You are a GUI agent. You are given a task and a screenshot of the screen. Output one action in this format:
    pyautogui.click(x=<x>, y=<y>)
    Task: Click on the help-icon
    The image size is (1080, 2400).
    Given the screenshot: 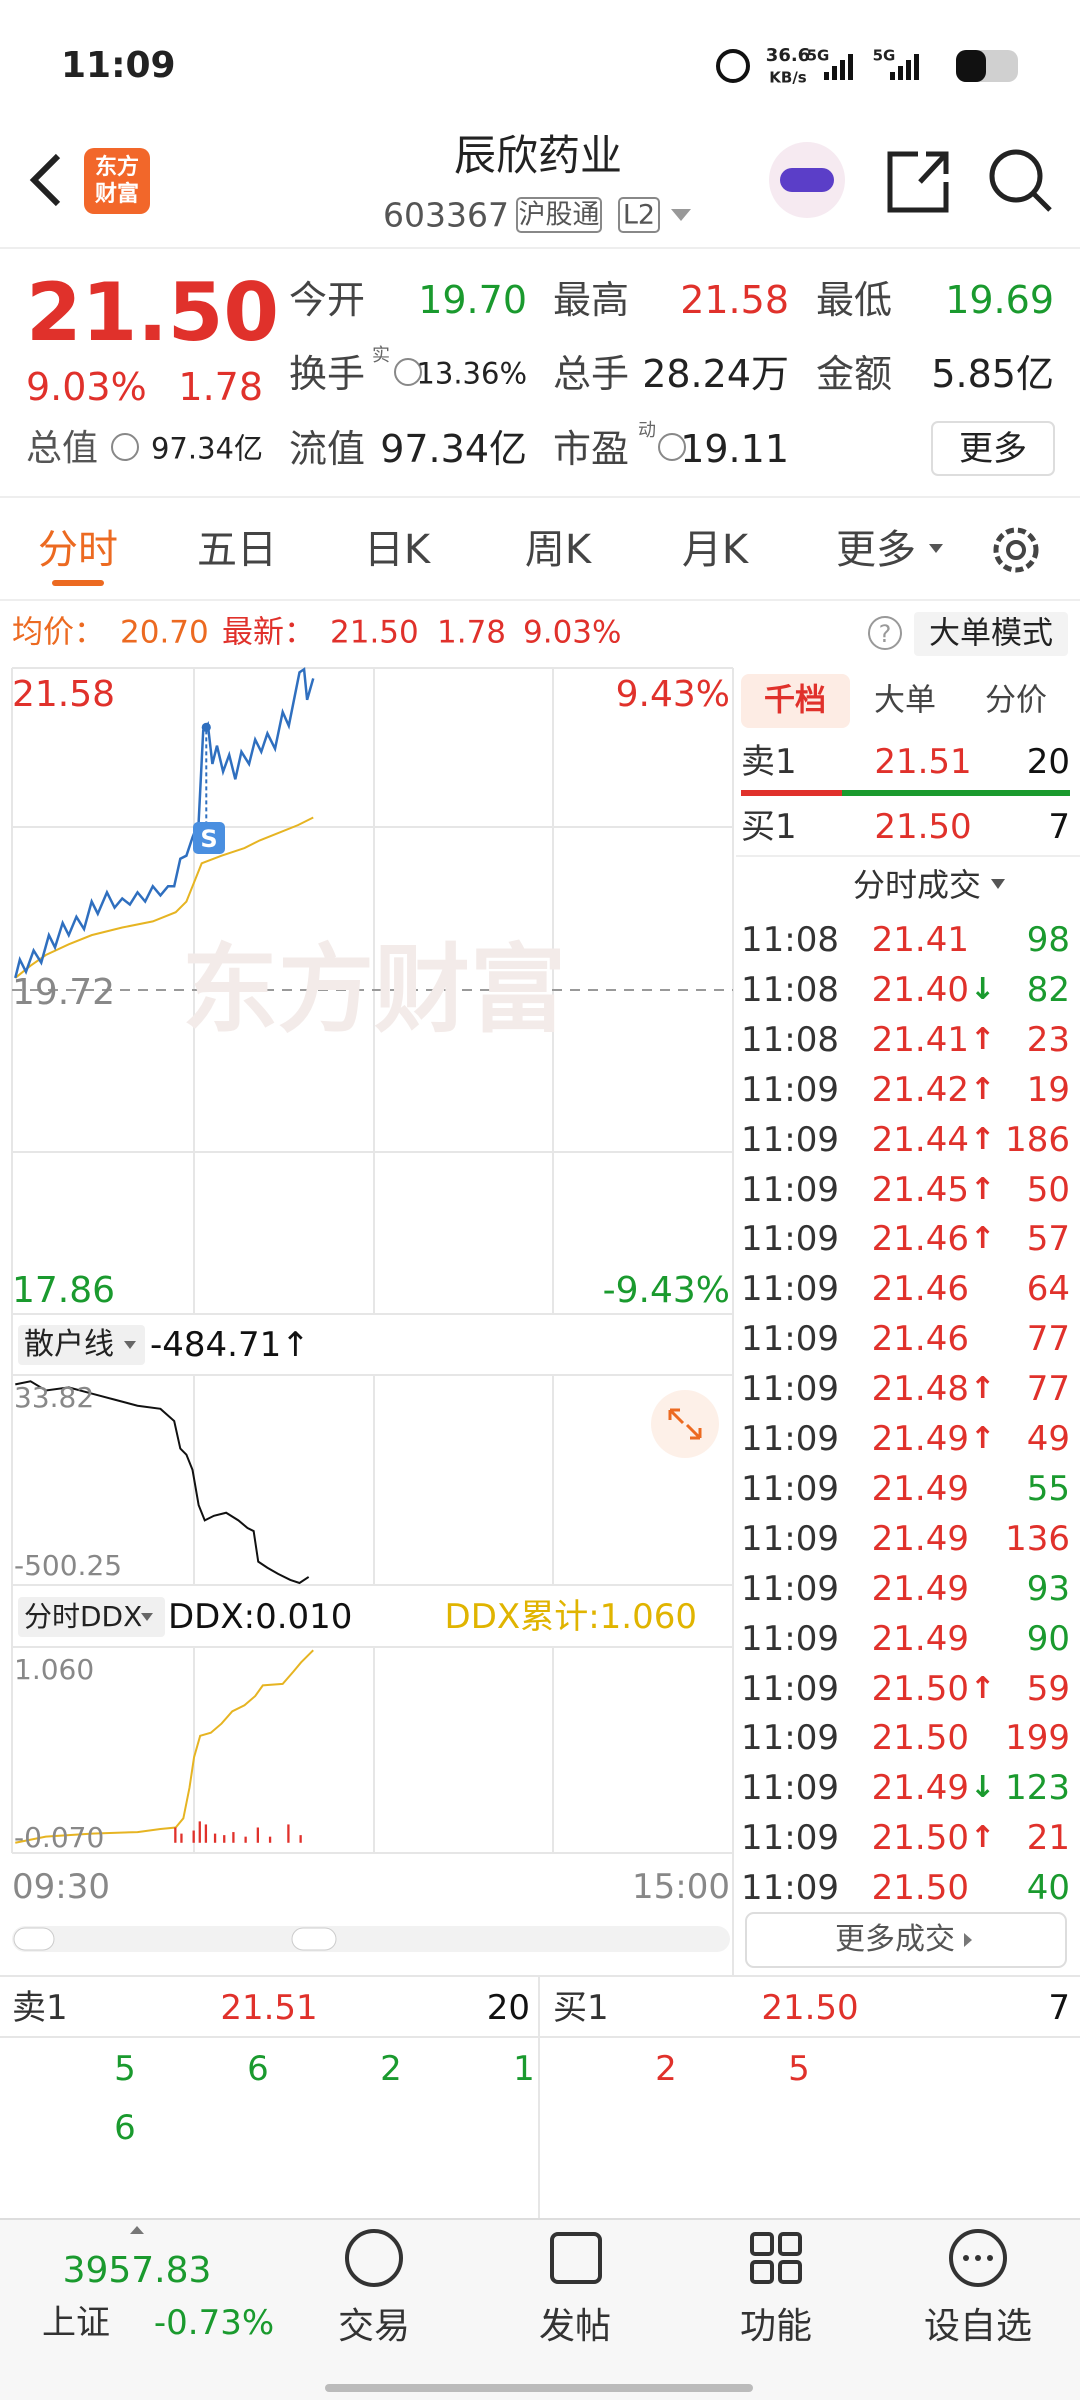 What is the action you would take?
    pyautogui.click(x=885, y=633)
    